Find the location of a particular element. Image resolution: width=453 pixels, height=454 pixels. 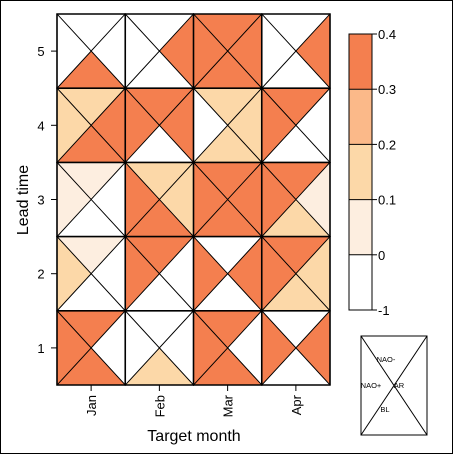

x-axis-ticks: Jan Feb Mar Apr is located at coordinates (194, 401).